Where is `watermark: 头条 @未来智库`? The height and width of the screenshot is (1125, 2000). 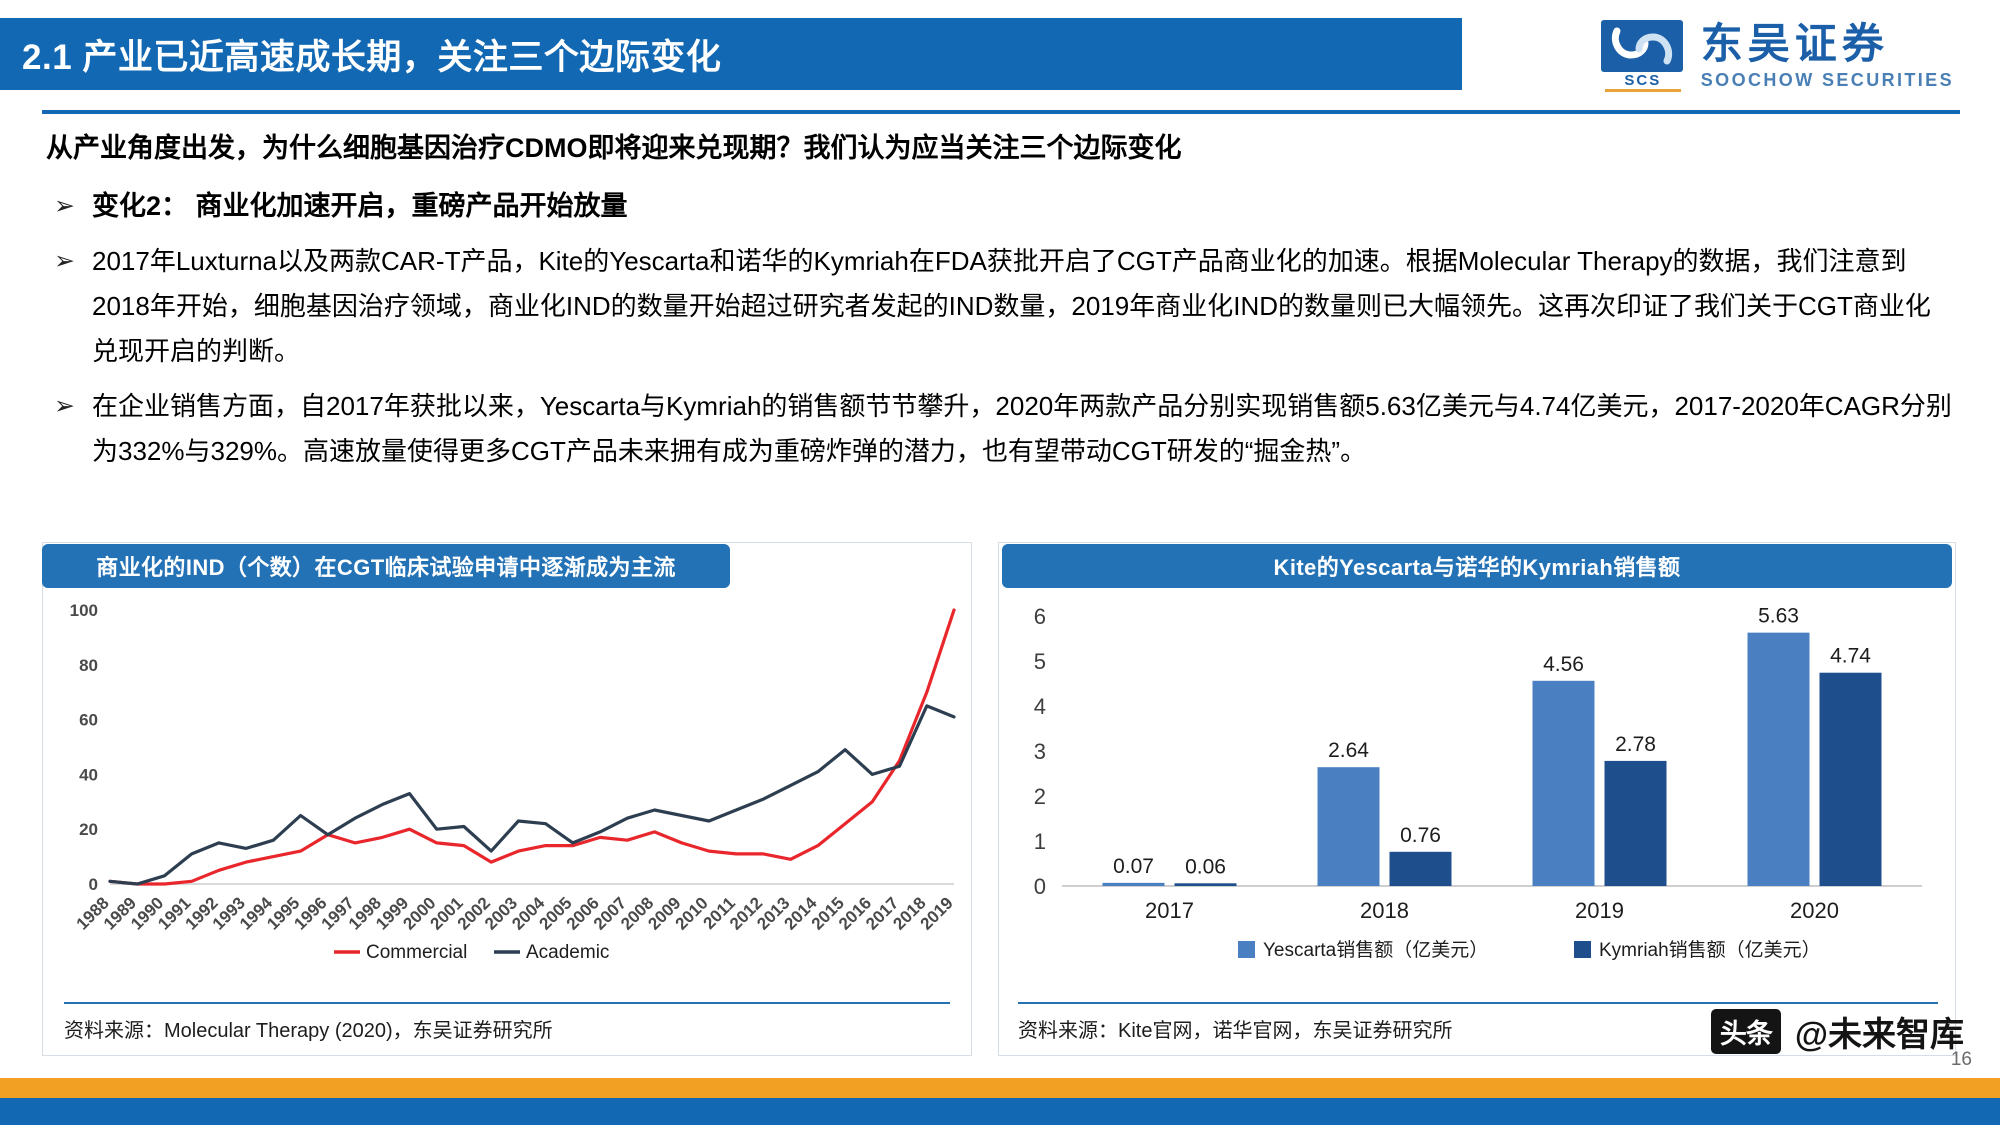 watermark: 头条 @未来智库 is located at coordinates (1837, 1031).